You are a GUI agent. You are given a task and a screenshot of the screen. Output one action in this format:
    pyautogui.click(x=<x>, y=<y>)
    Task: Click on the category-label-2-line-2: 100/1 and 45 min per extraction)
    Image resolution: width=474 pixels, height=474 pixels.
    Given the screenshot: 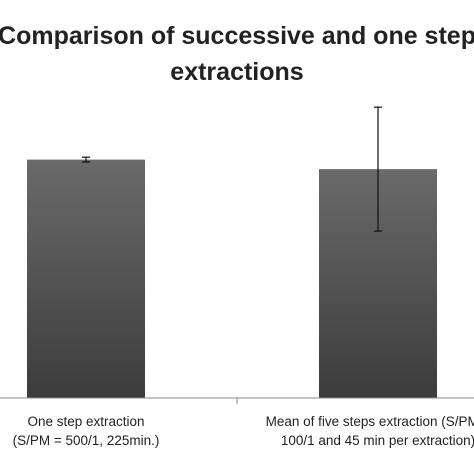 What is the action you would take?
    pyautogui.click(x=377, y=440)
    